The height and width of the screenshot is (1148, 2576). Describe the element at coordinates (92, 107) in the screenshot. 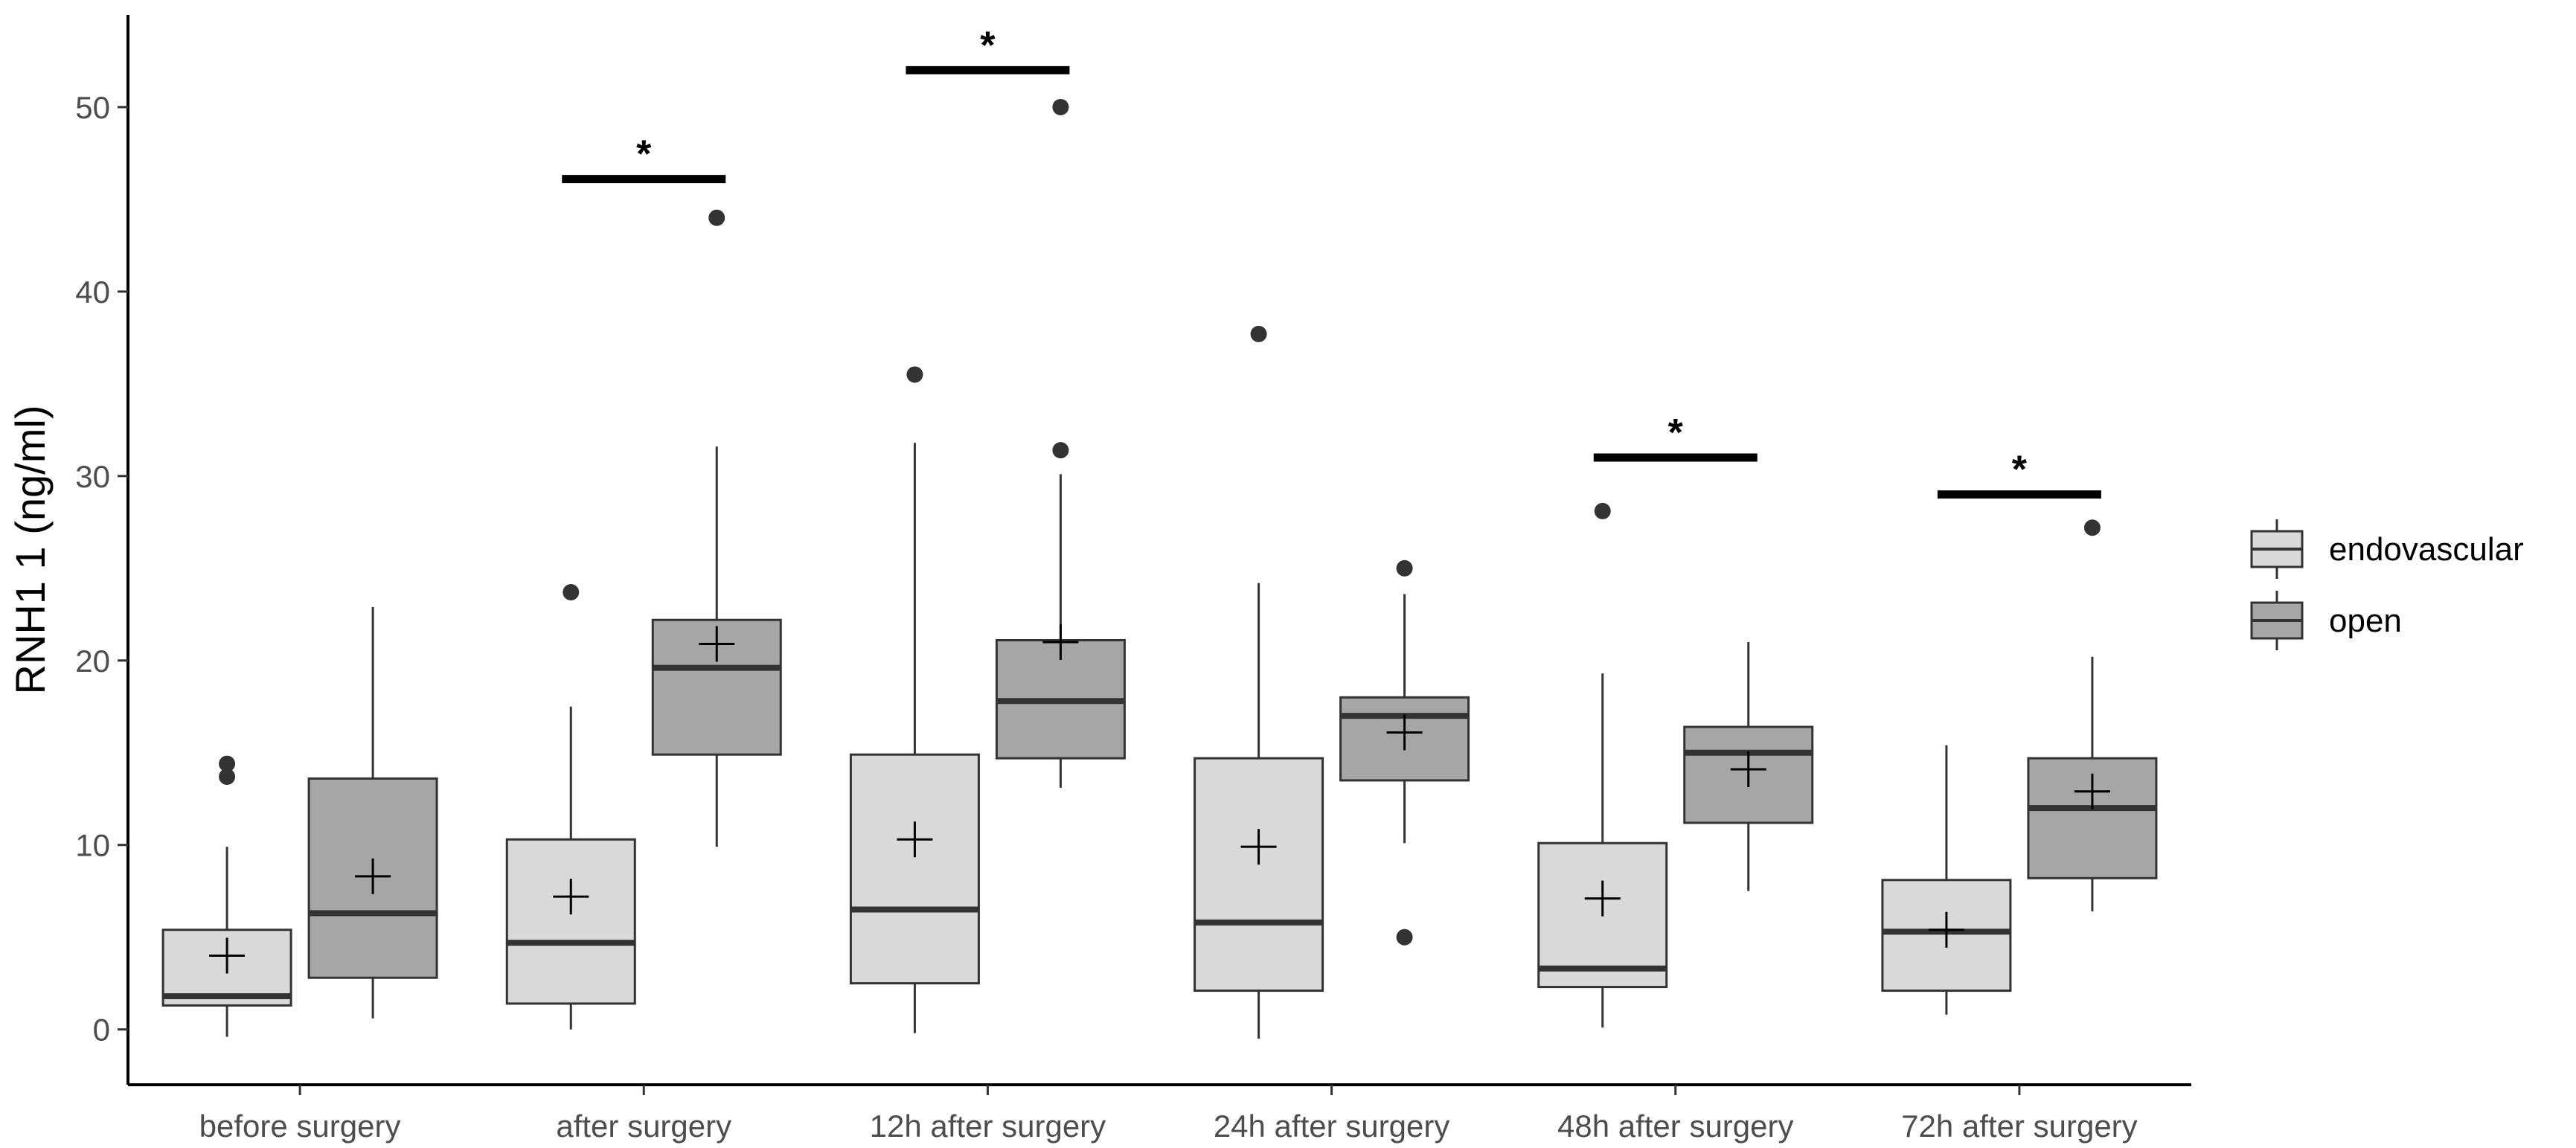

I see `y-tick-label: 50` at that location.